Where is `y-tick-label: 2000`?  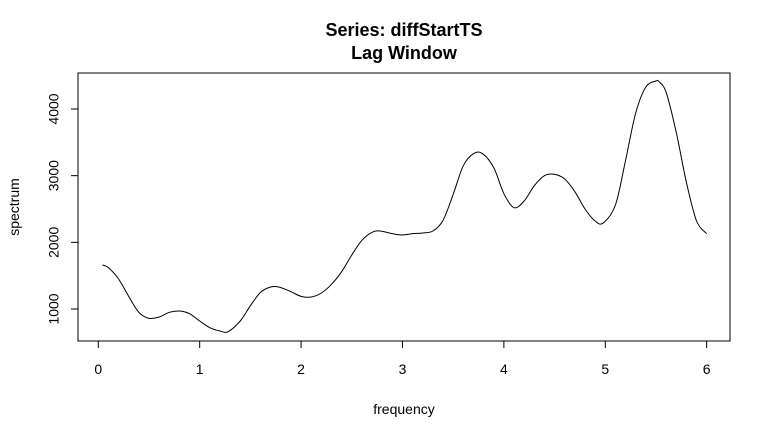 y-tick-label: 2000 is located at coordinates (54, 242).